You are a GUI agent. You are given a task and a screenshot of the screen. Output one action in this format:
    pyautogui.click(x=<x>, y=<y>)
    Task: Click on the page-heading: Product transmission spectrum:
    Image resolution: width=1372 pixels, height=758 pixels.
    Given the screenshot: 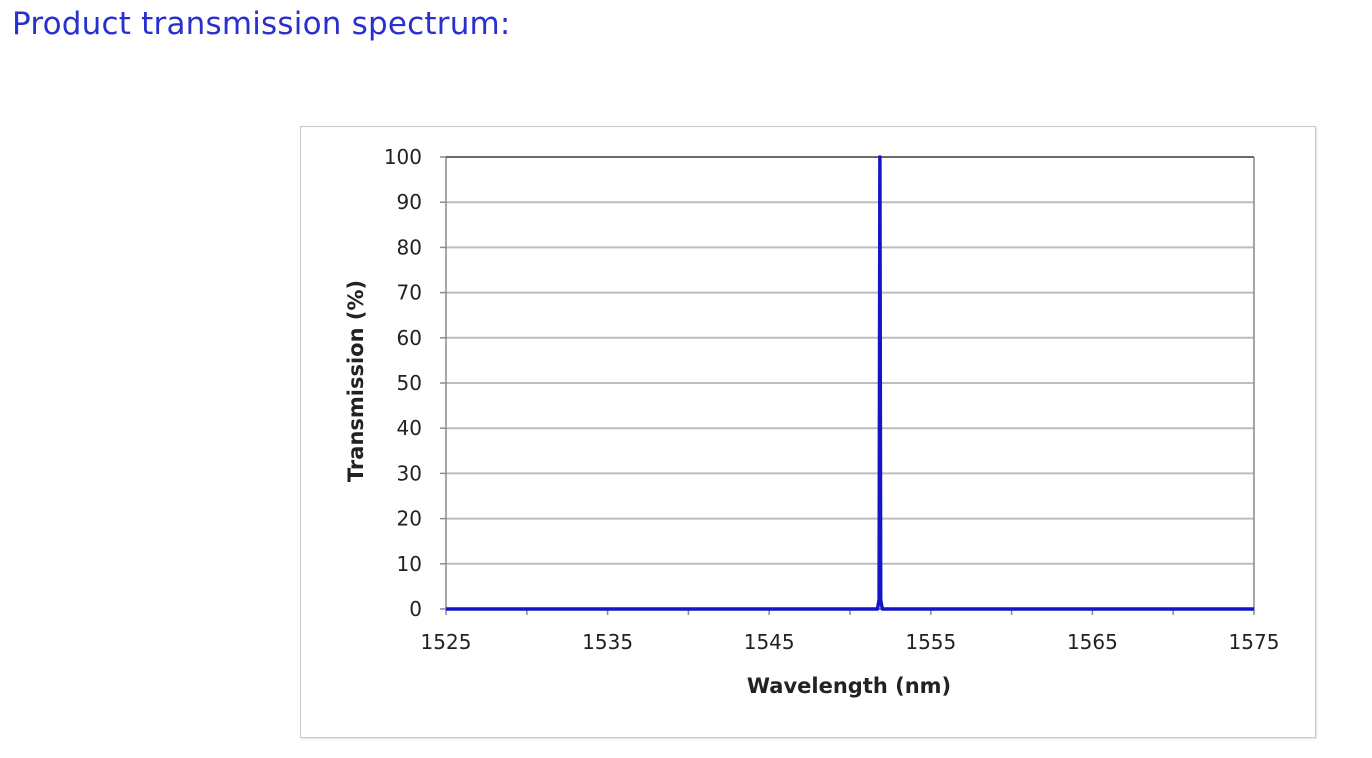 What is the action you would take?
    pyautogui.click(x=261, y=24)
    